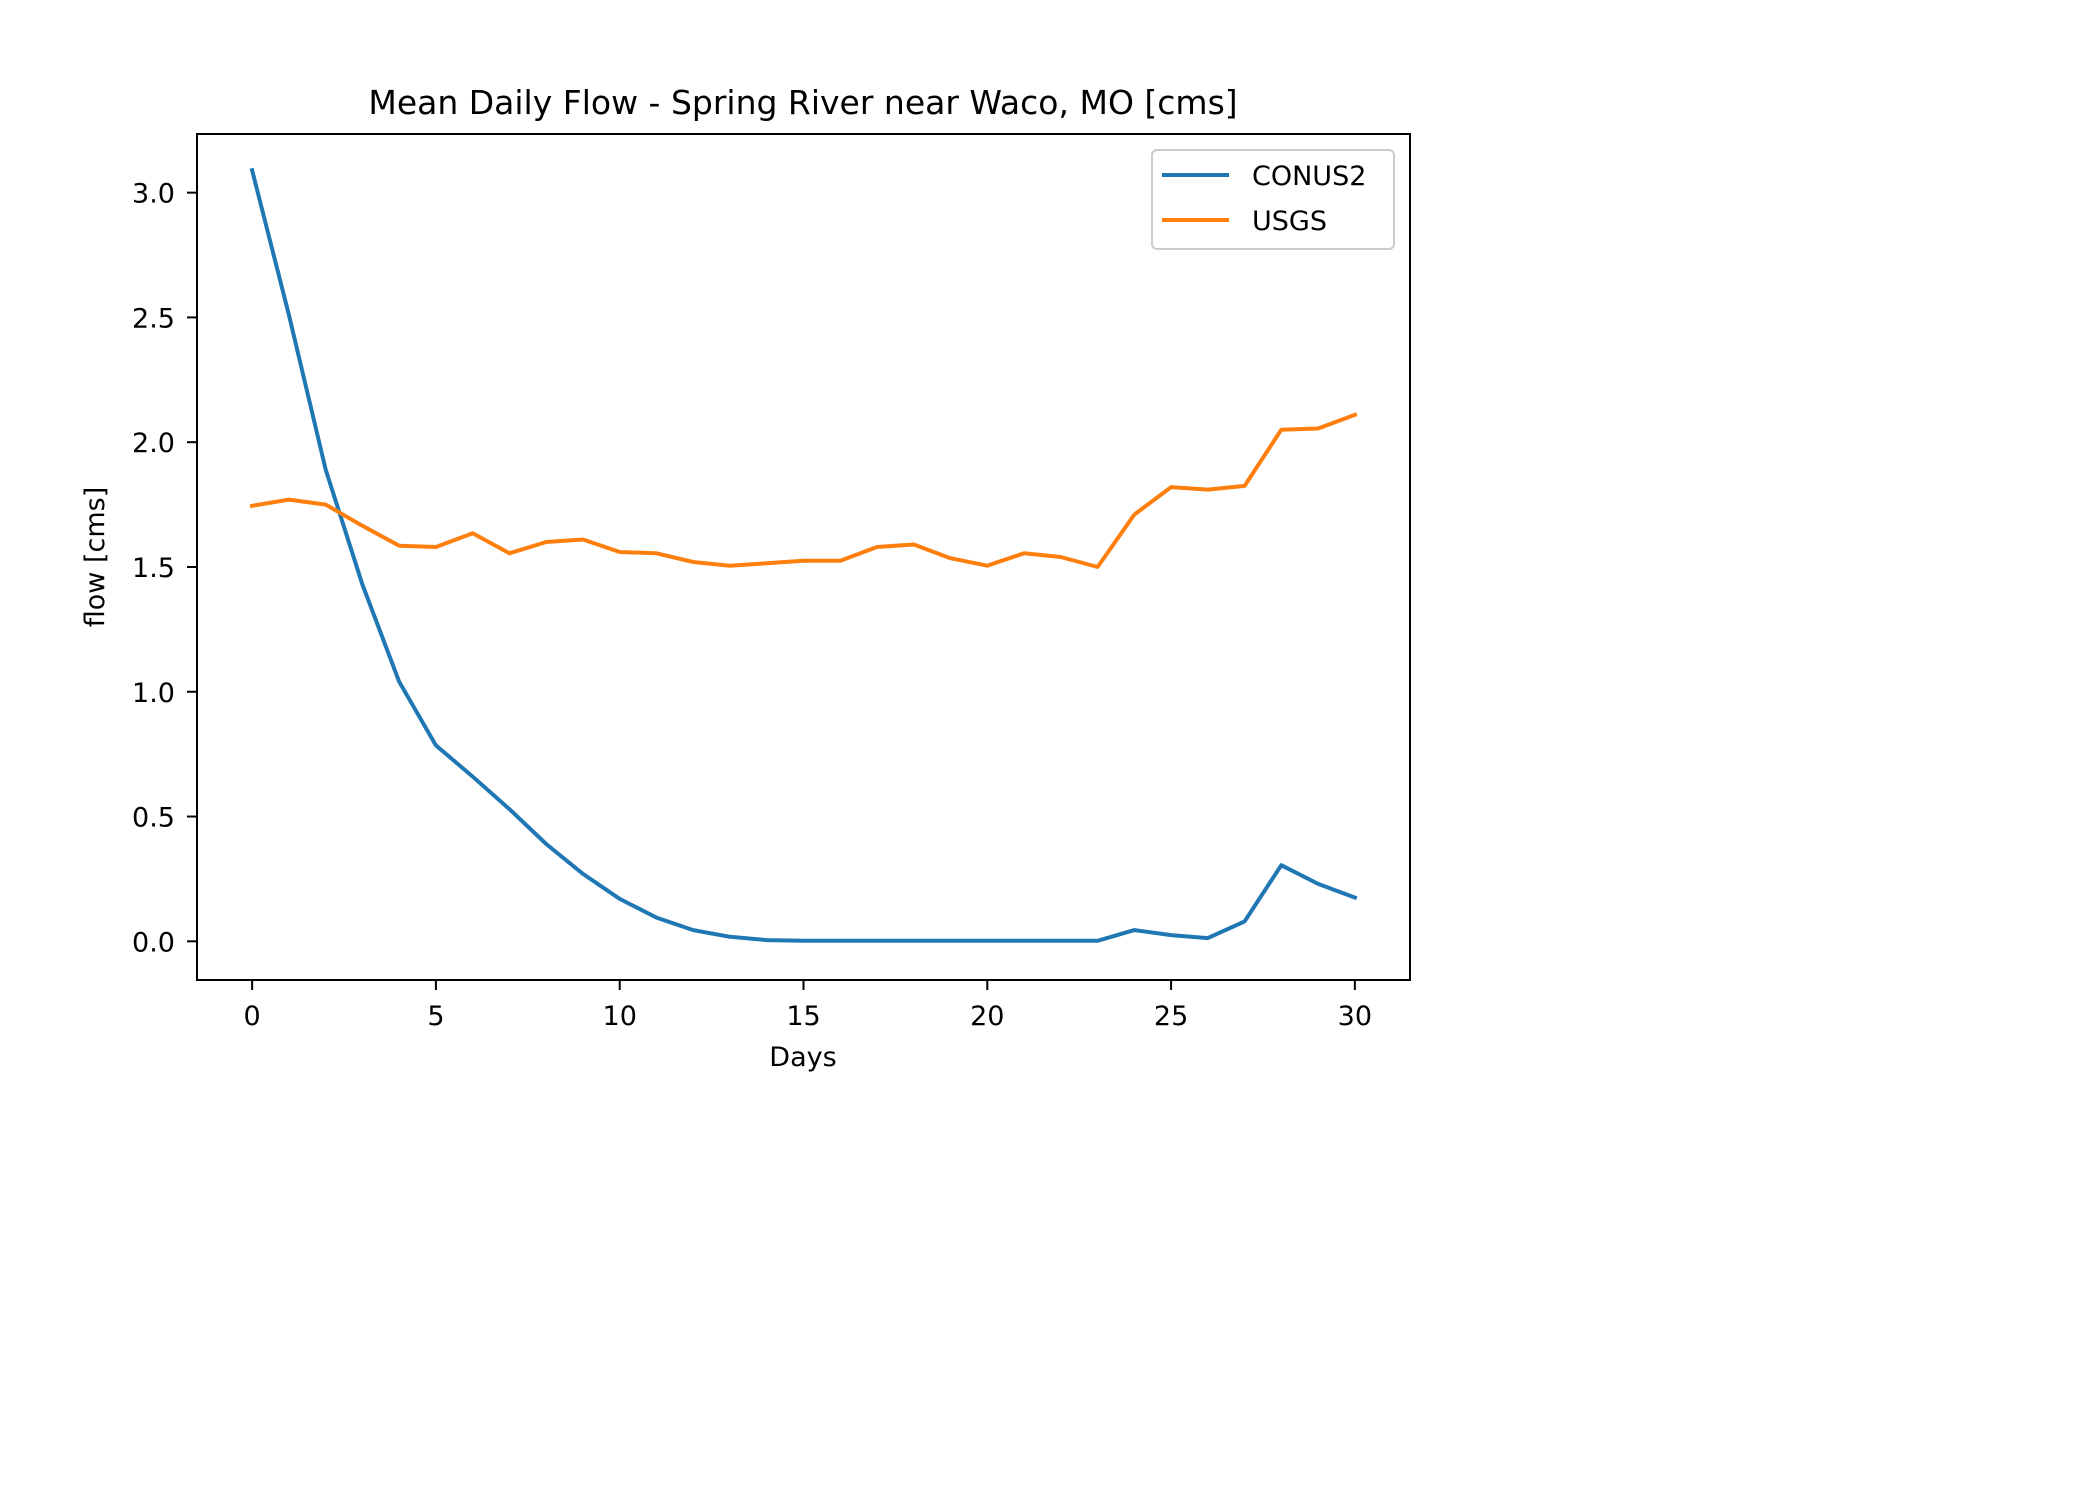 This screenshot has width=2100, height=1500. I want to click on y-axis: 0.0 0.5 1.0 1.5 2.0 2.5 3.0, so click(164, 568).